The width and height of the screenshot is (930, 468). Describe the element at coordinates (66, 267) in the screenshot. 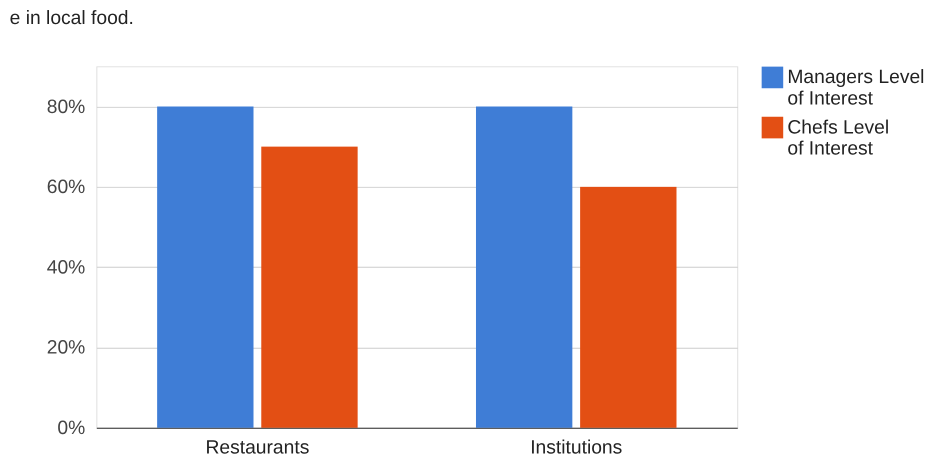

I see `y-tick-label: 40%` at that location.